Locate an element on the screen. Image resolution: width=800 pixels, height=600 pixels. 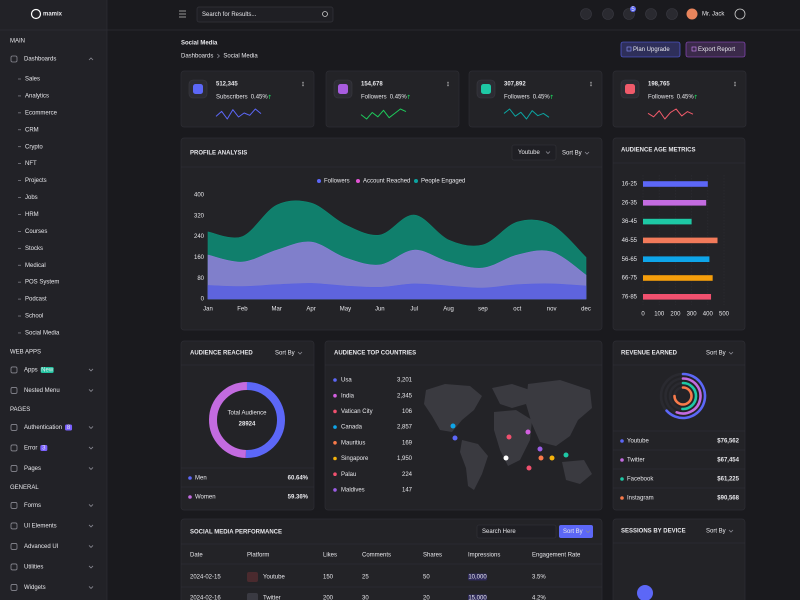
menu-item: UI Elements is located at coordinates (40, 527).